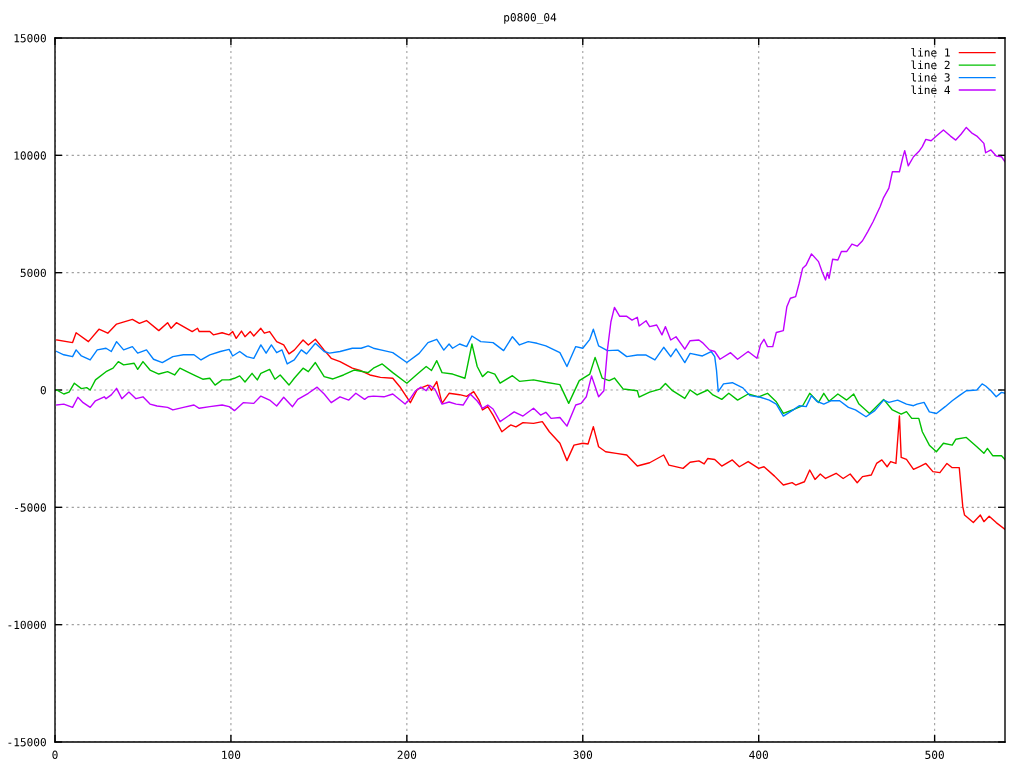 Image resolution: width=1024 pixels, height=768 pixels. I want to click on y-tick-label: 0, so click(43, 390).